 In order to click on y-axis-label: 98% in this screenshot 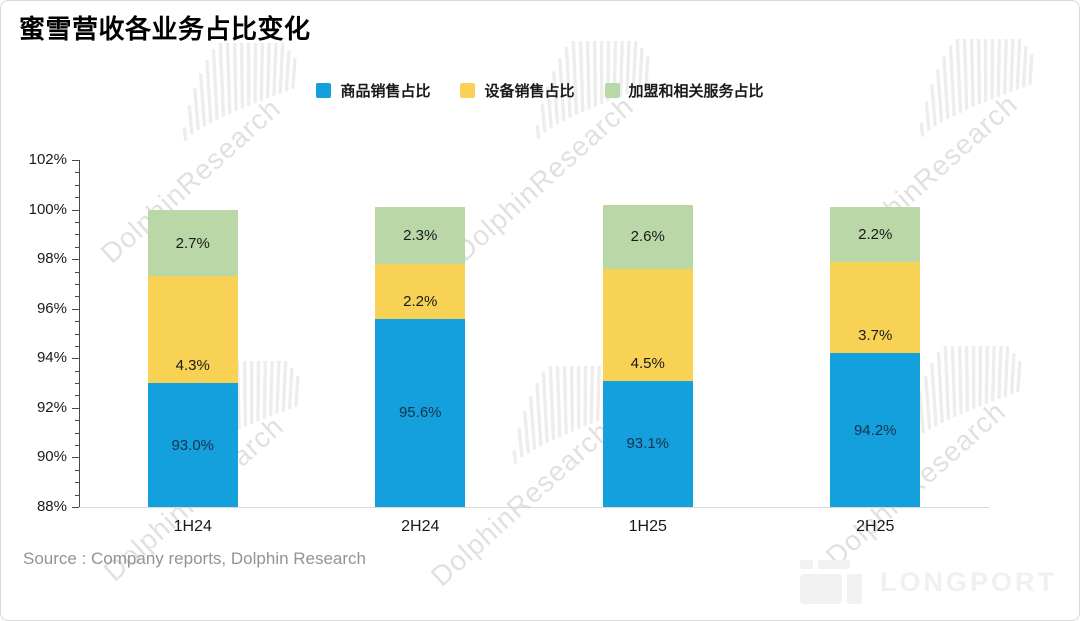, I will do `click(51, 259)`.